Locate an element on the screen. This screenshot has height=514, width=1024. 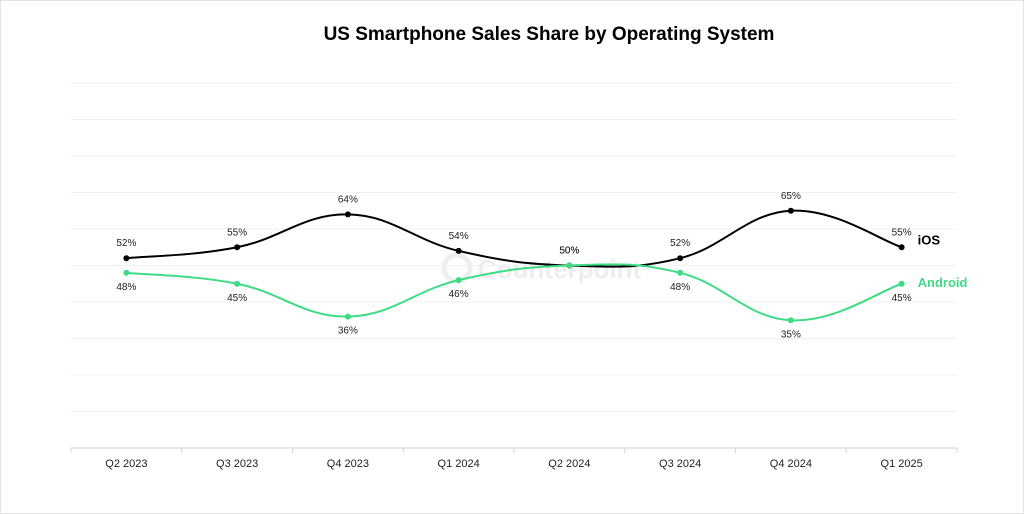
data-label: 65% is located at coordinates (791, 196).